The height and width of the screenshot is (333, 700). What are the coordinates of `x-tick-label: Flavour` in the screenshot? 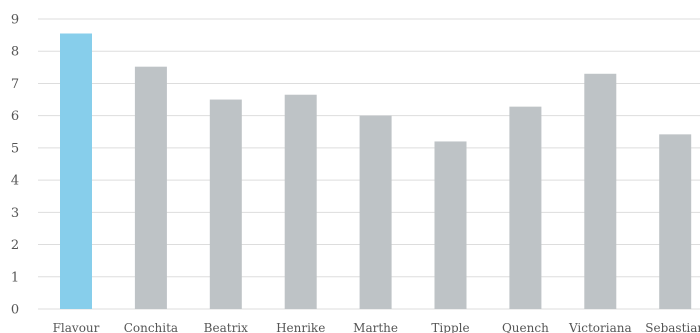 It's located at (76, 327).